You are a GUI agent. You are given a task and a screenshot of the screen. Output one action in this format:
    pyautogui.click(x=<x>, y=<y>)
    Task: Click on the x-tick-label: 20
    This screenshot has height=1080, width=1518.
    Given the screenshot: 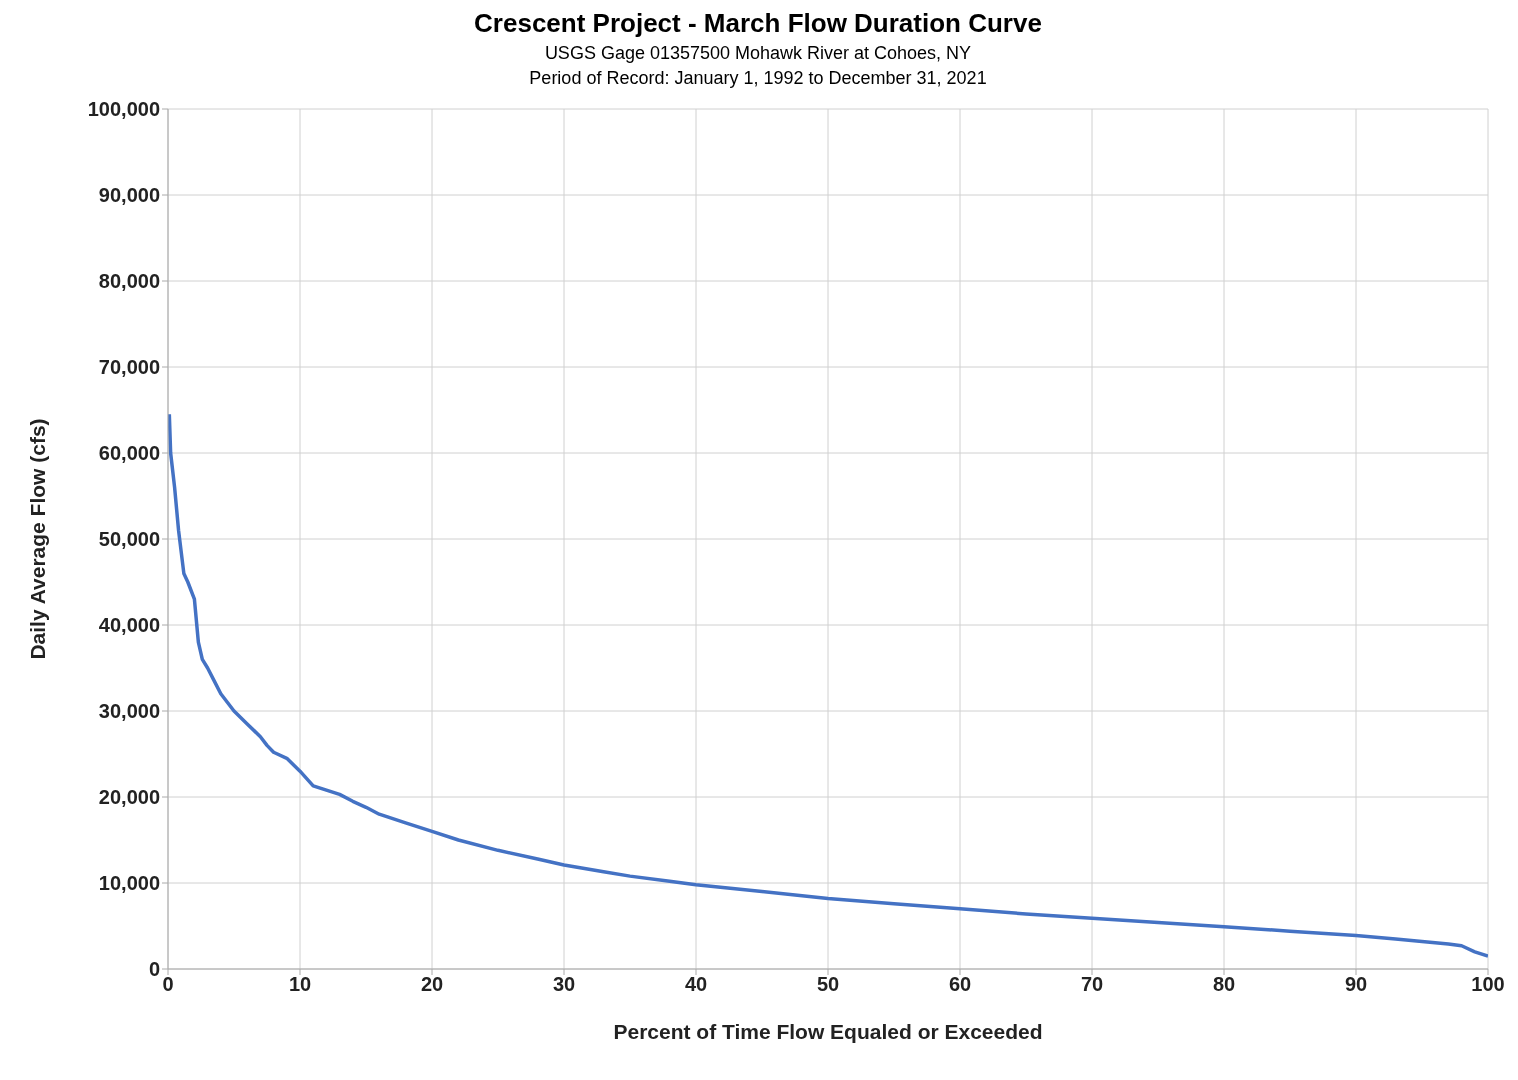 What is the action you would take?
    pyautogui.click(x=432, y=984)
    